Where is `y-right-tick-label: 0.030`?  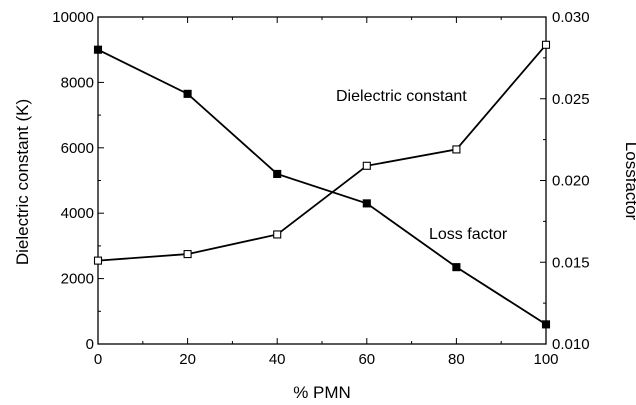 y-right-tick-label: 0.030 is located at coordinates (571, 17).